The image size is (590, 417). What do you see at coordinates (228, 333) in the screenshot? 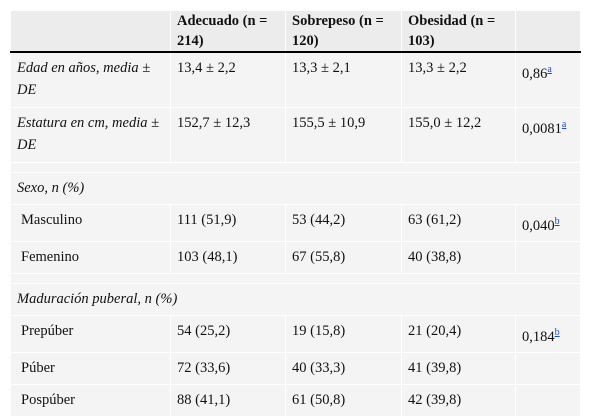
I see `value-cell: 54 (25,2)` at bounding box center [228, 333].